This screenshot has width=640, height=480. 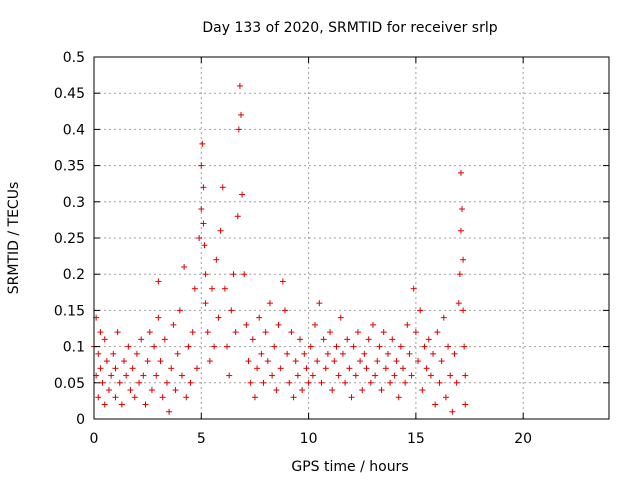 I want to click on y-tick-label: 0.3, so click(x=74, y=203).